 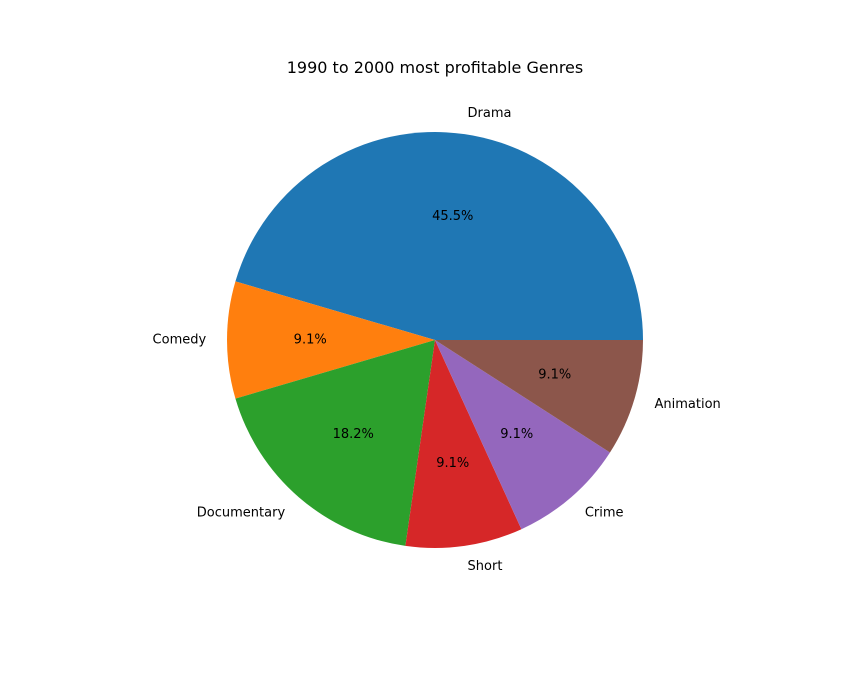 I want to click on pie-slice-animation, so click(x=539, y=396).